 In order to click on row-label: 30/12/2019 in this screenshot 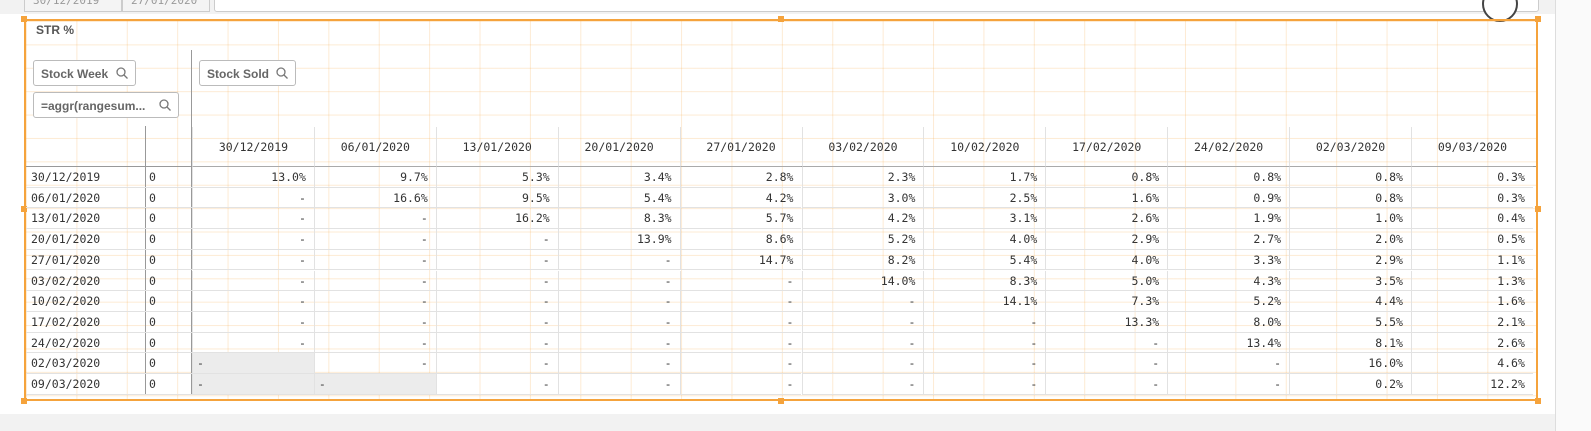, I will do `click(85, 177)`.